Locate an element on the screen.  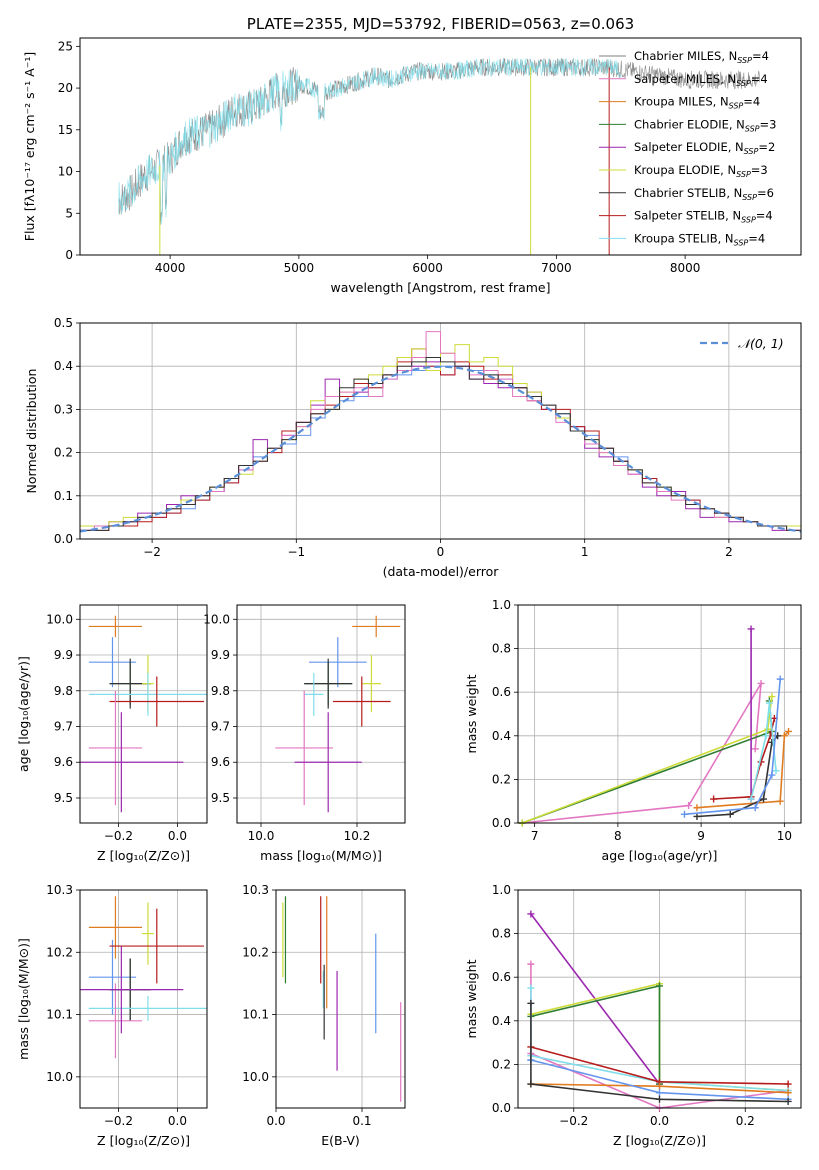
y-tick-label: 9.5 is located at coordinates (220, 798).